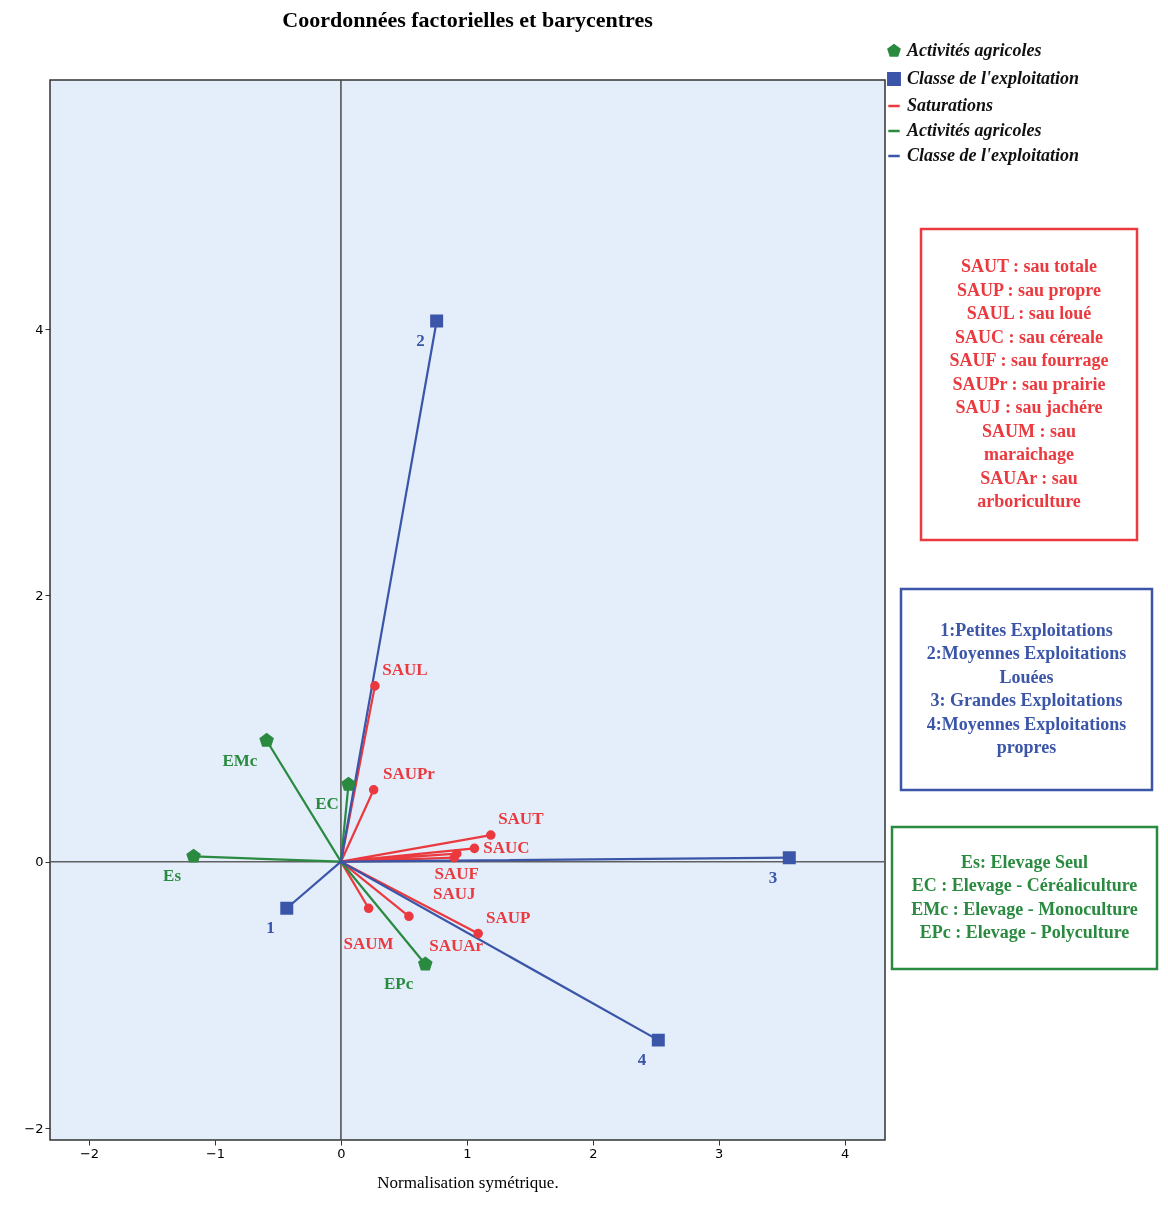 The image size is (1168, 1224). Describe the element at coordinates (420, 341) in the screenshot. I see `annotation: 2` at that location.